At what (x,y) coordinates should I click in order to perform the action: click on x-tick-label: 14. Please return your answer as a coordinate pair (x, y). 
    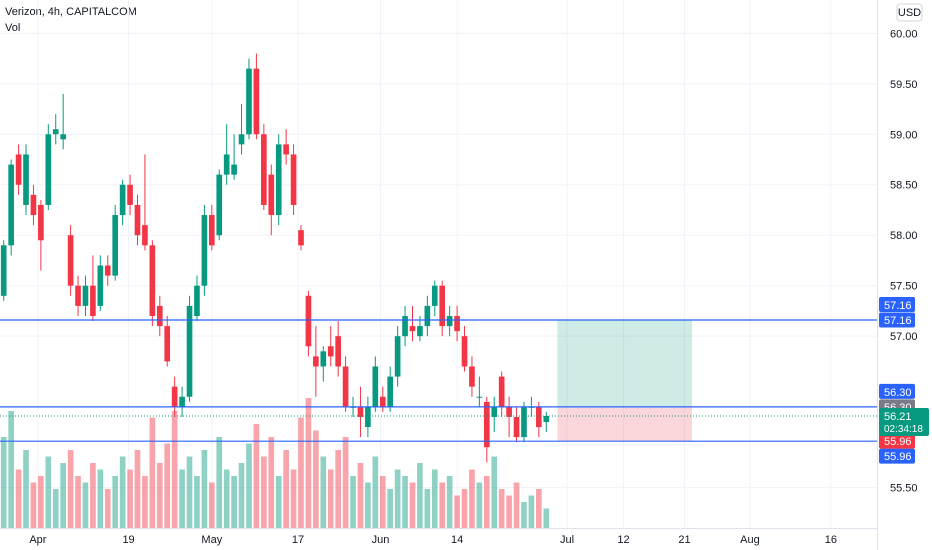
    Looking at the image, I should click on (457, 540).